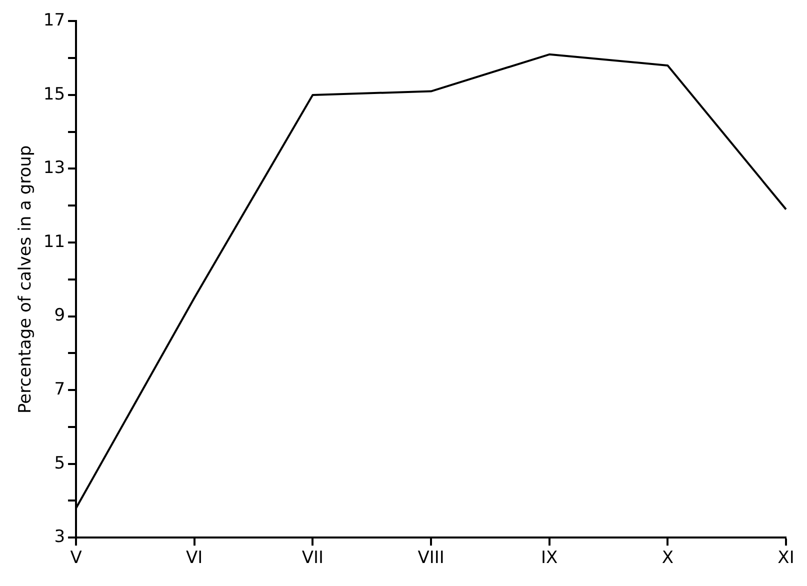 This screenshot has width=807, height=586. Describe the element at coordinates (668, 558) in the screenshot. I see `x-tick-label: X` at that location.